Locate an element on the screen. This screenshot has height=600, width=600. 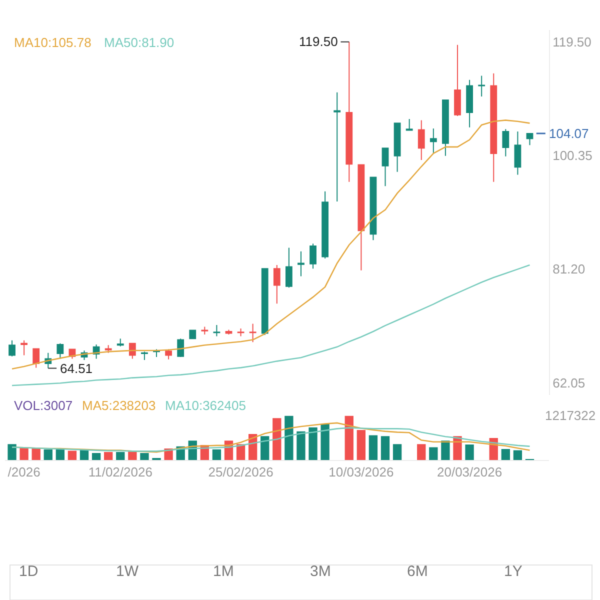
text: 1W is located at coordinates (128, 571).